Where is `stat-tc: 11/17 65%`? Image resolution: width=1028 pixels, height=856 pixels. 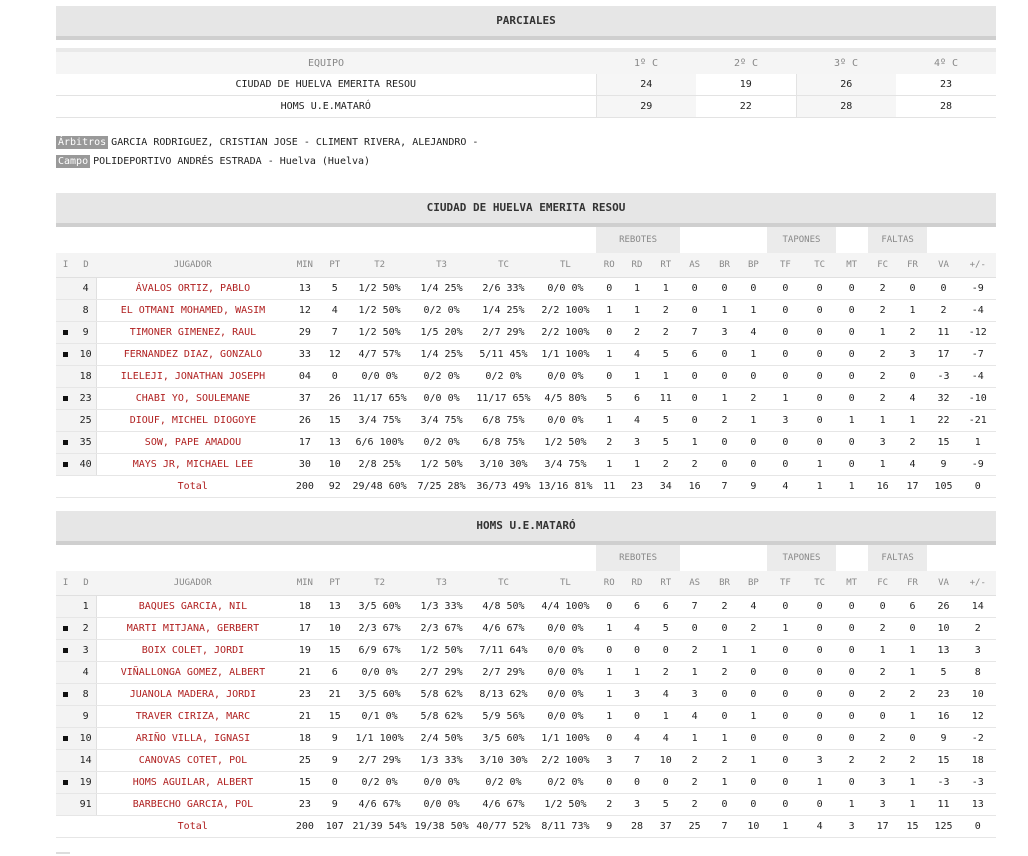 stat-tc: 11/17 65% is located at coordinates (503, 398).